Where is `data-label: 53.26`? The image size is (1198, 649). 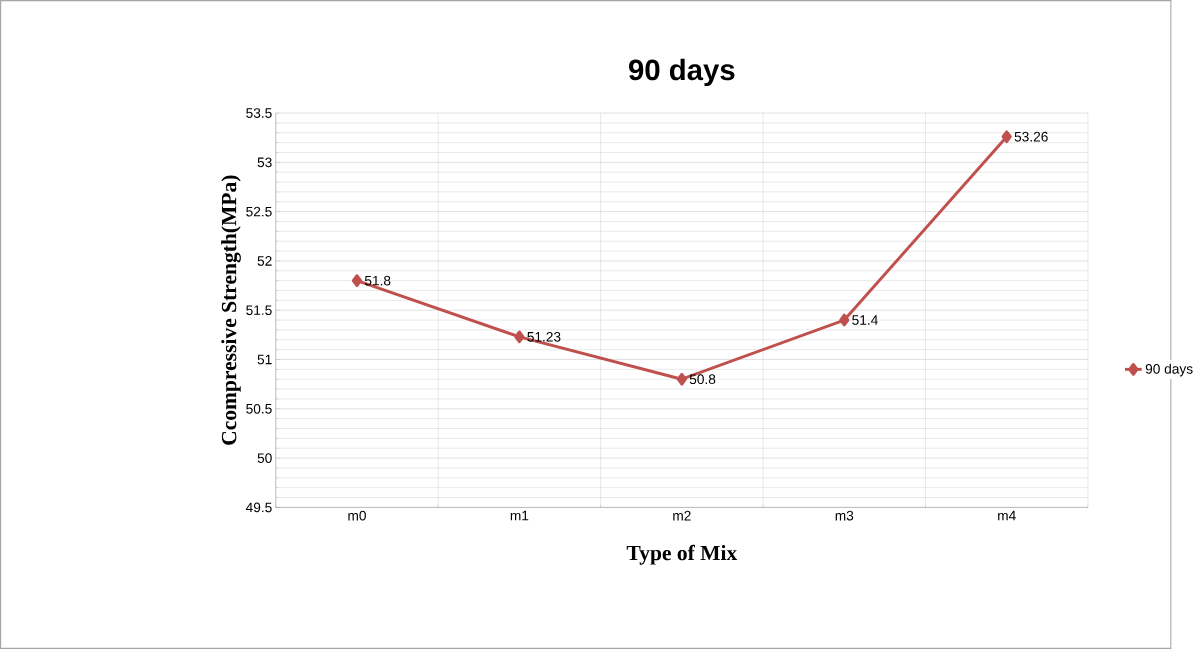 data-label: 53.26 is located at coordinates (1031, 136).